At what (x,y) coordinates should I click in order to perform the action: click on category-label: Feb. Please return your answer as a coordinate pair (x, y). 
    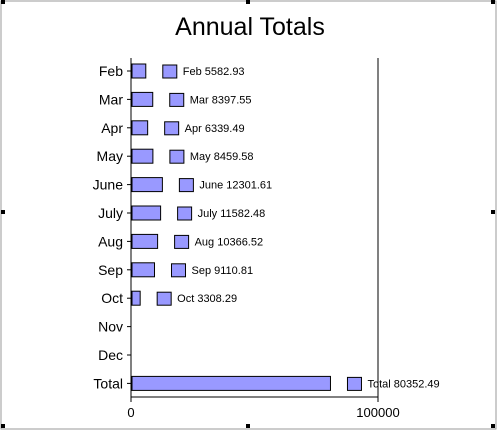
    Looking at the image, I should click on (111, 71).